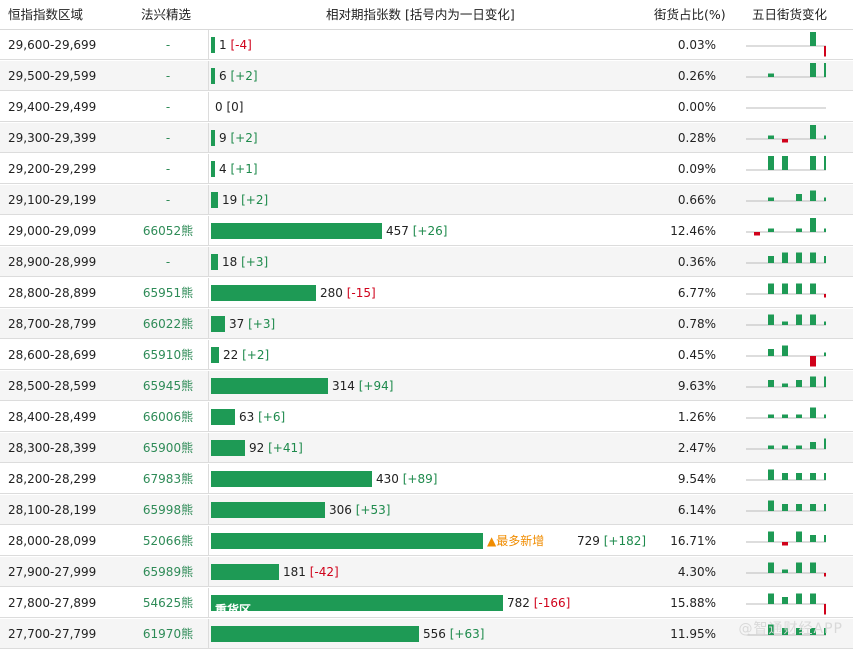 The height and width of the screenshot is (649, 853). I want to click on percent-cell: 12.46%, so click(693, 231).